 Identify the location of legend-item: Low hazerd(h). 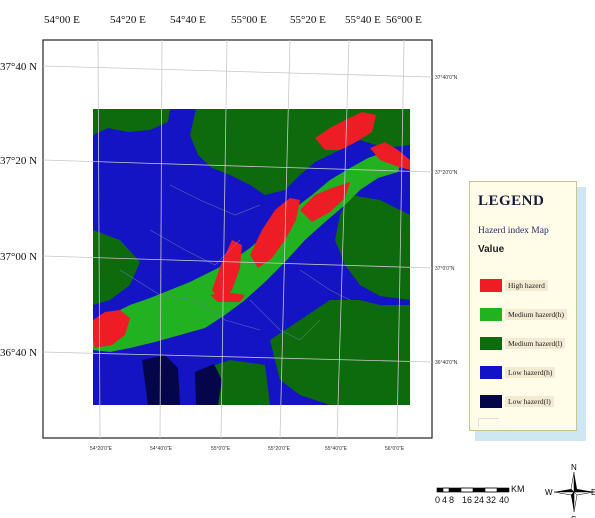
(527, 373).